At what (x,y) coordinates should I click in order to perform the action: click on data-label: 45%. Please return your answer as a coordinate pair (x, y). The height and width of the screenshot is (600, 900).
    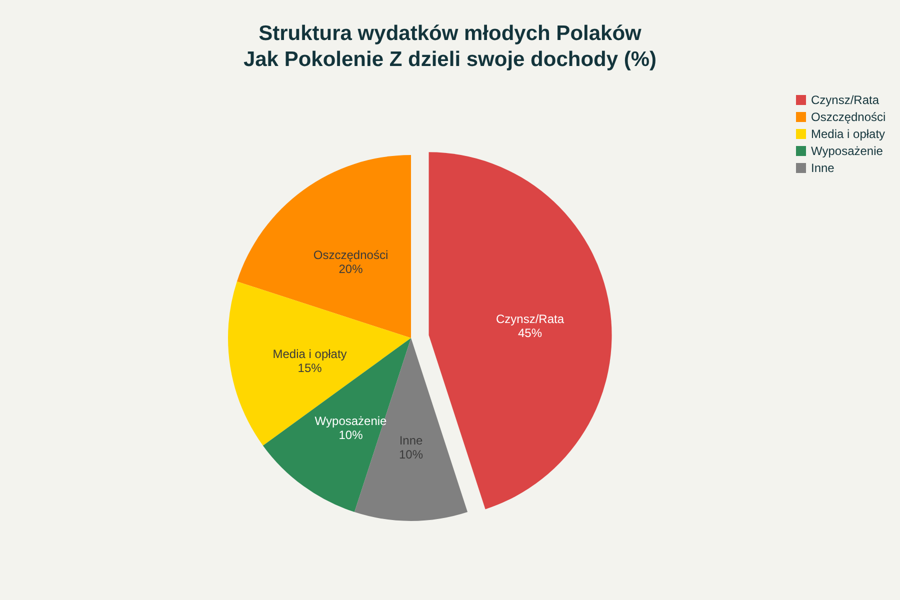
    Looking at the image, I should click on (530, 333).